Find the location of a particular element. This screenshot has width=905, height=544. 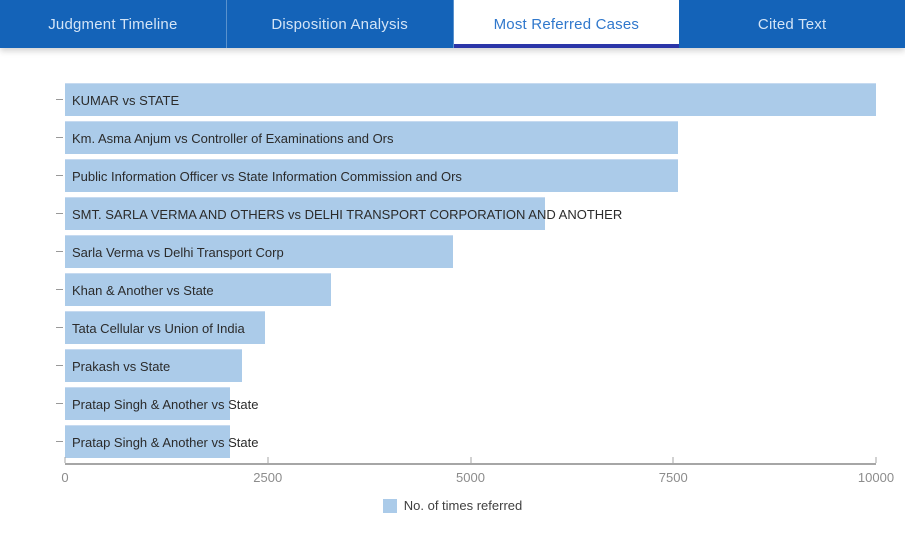

x-axis-tick-label: 10000 is located at coordinates (876, 477).